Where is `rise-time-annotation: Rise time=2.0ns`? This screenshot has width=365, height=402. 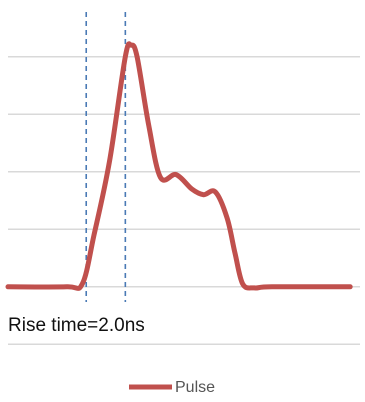 rise-time-annotation: Rise time=2.0ns is located at coordinates (76, 325).